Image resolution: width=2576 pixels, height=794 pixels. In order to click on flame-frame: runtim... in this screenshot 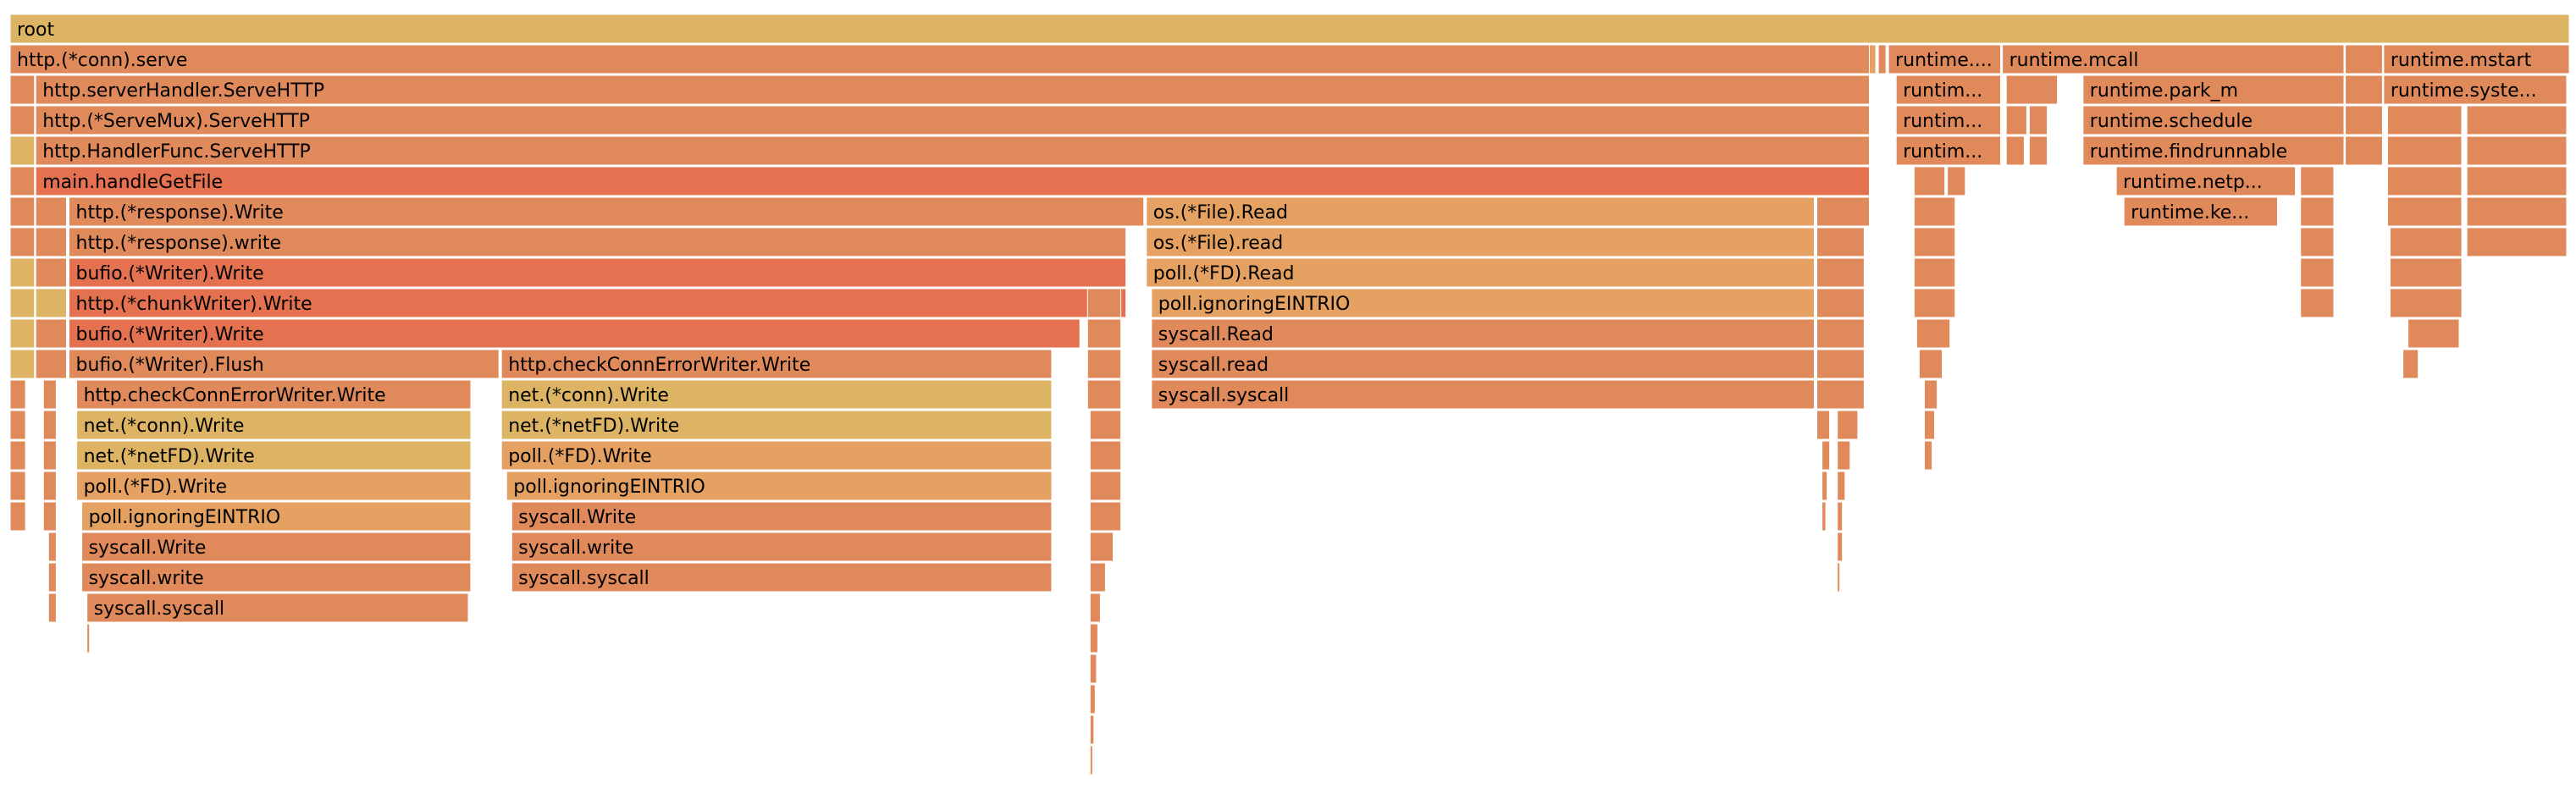, I will do `click(1948, 150)`.